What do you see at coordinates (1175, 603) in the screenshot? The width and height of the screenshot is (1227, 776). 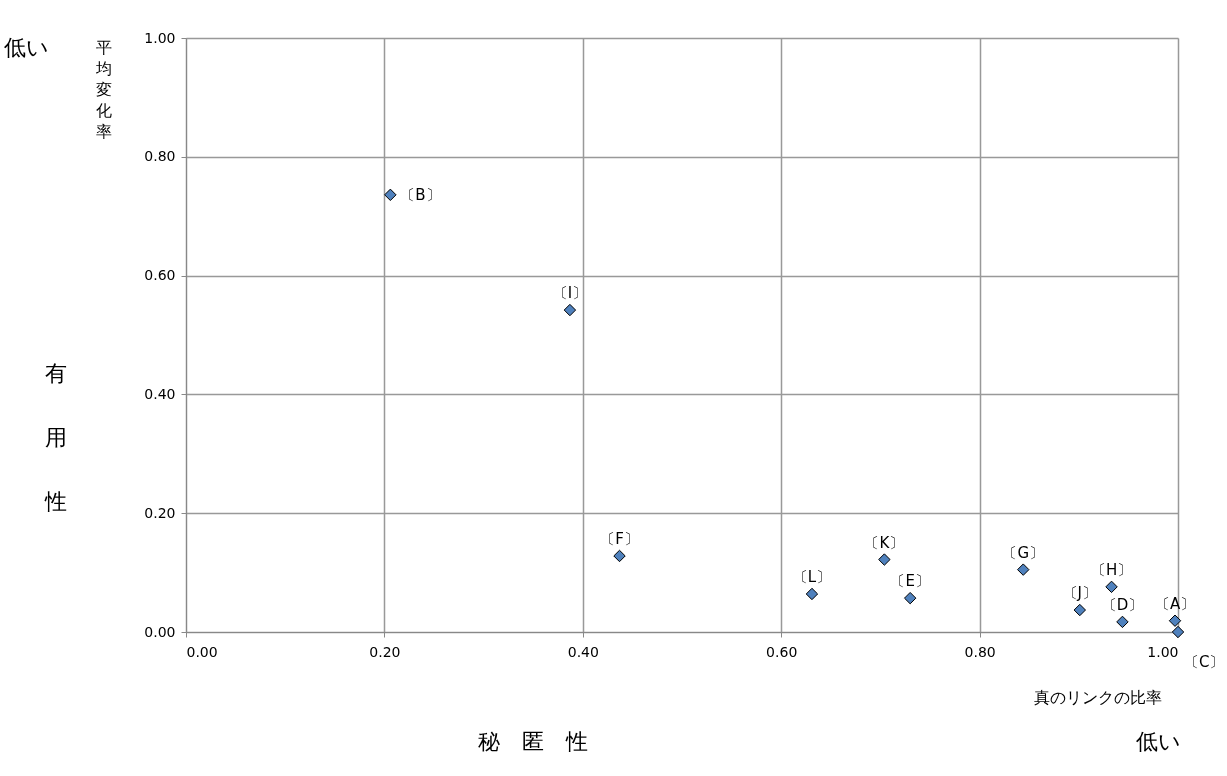 I see `annotation: 〔A〕` at bounding box center [1175, 603].